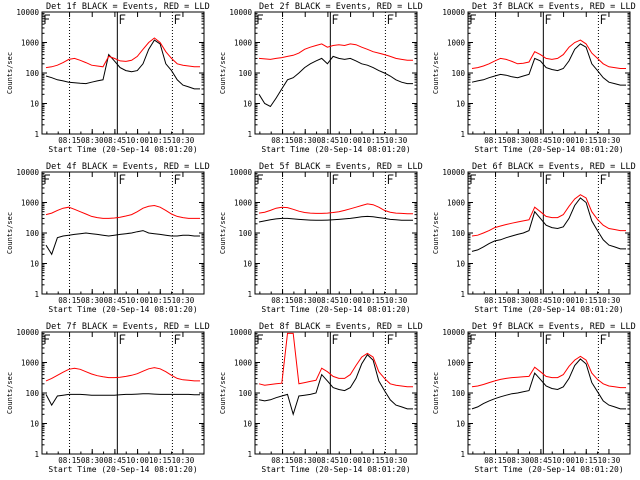  Describe the element at coordinates (554, 327) in the screenshot. I see `panel-title: Det 9f BLACK = Events, RED = LLD` at that location.